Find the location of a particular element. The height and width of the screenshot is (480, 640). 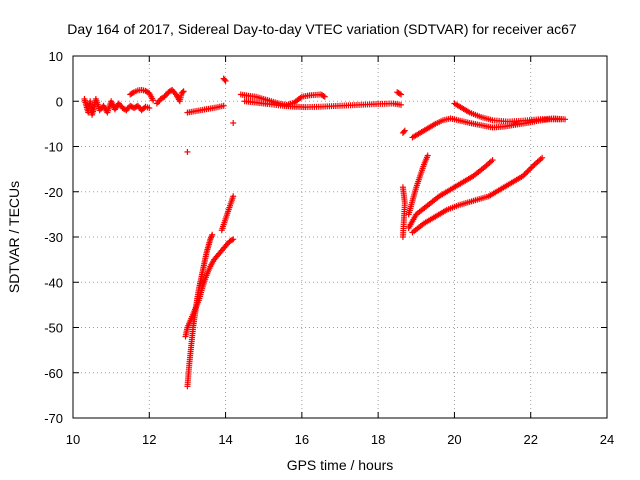

x-tick-label: 22 is located at coordinates (530, 439).